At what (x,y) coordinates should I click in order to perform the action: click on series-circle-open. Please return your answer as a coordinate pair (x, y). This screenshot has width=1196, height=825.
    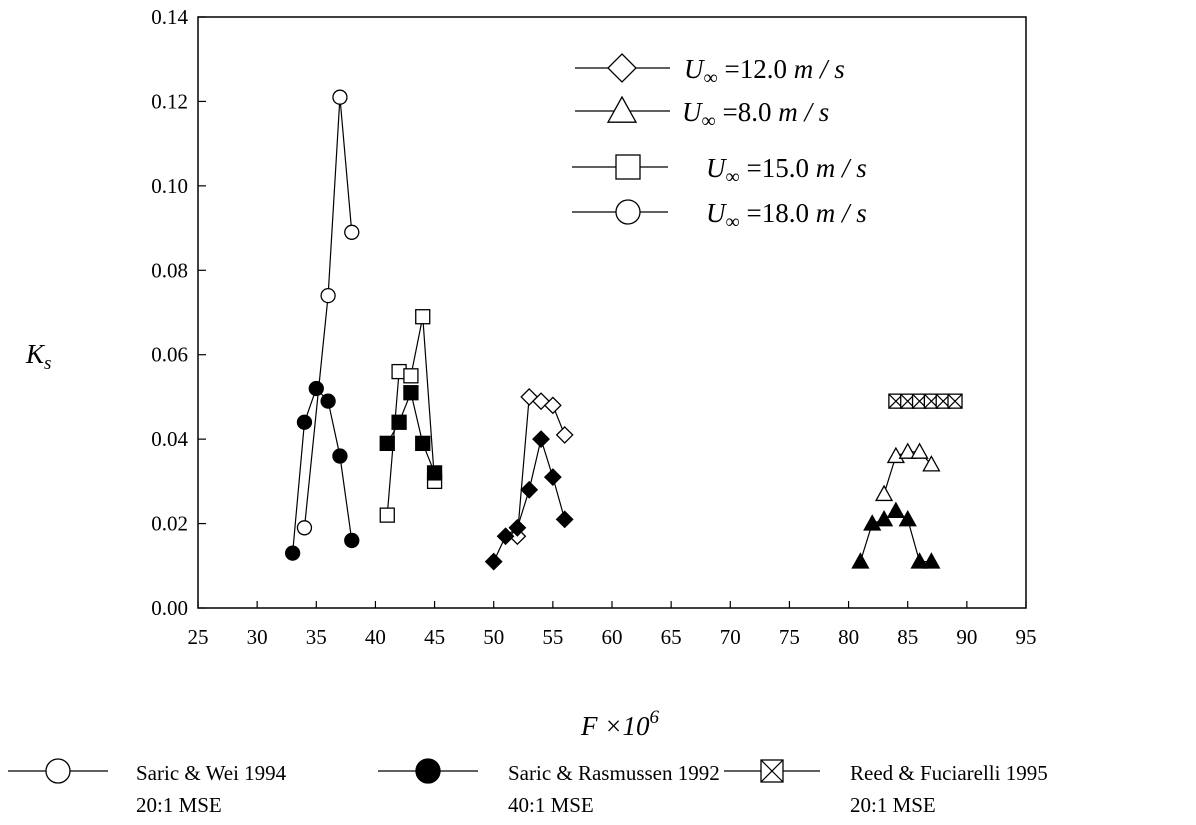
    Looking at the image, I should click on (328, 312).